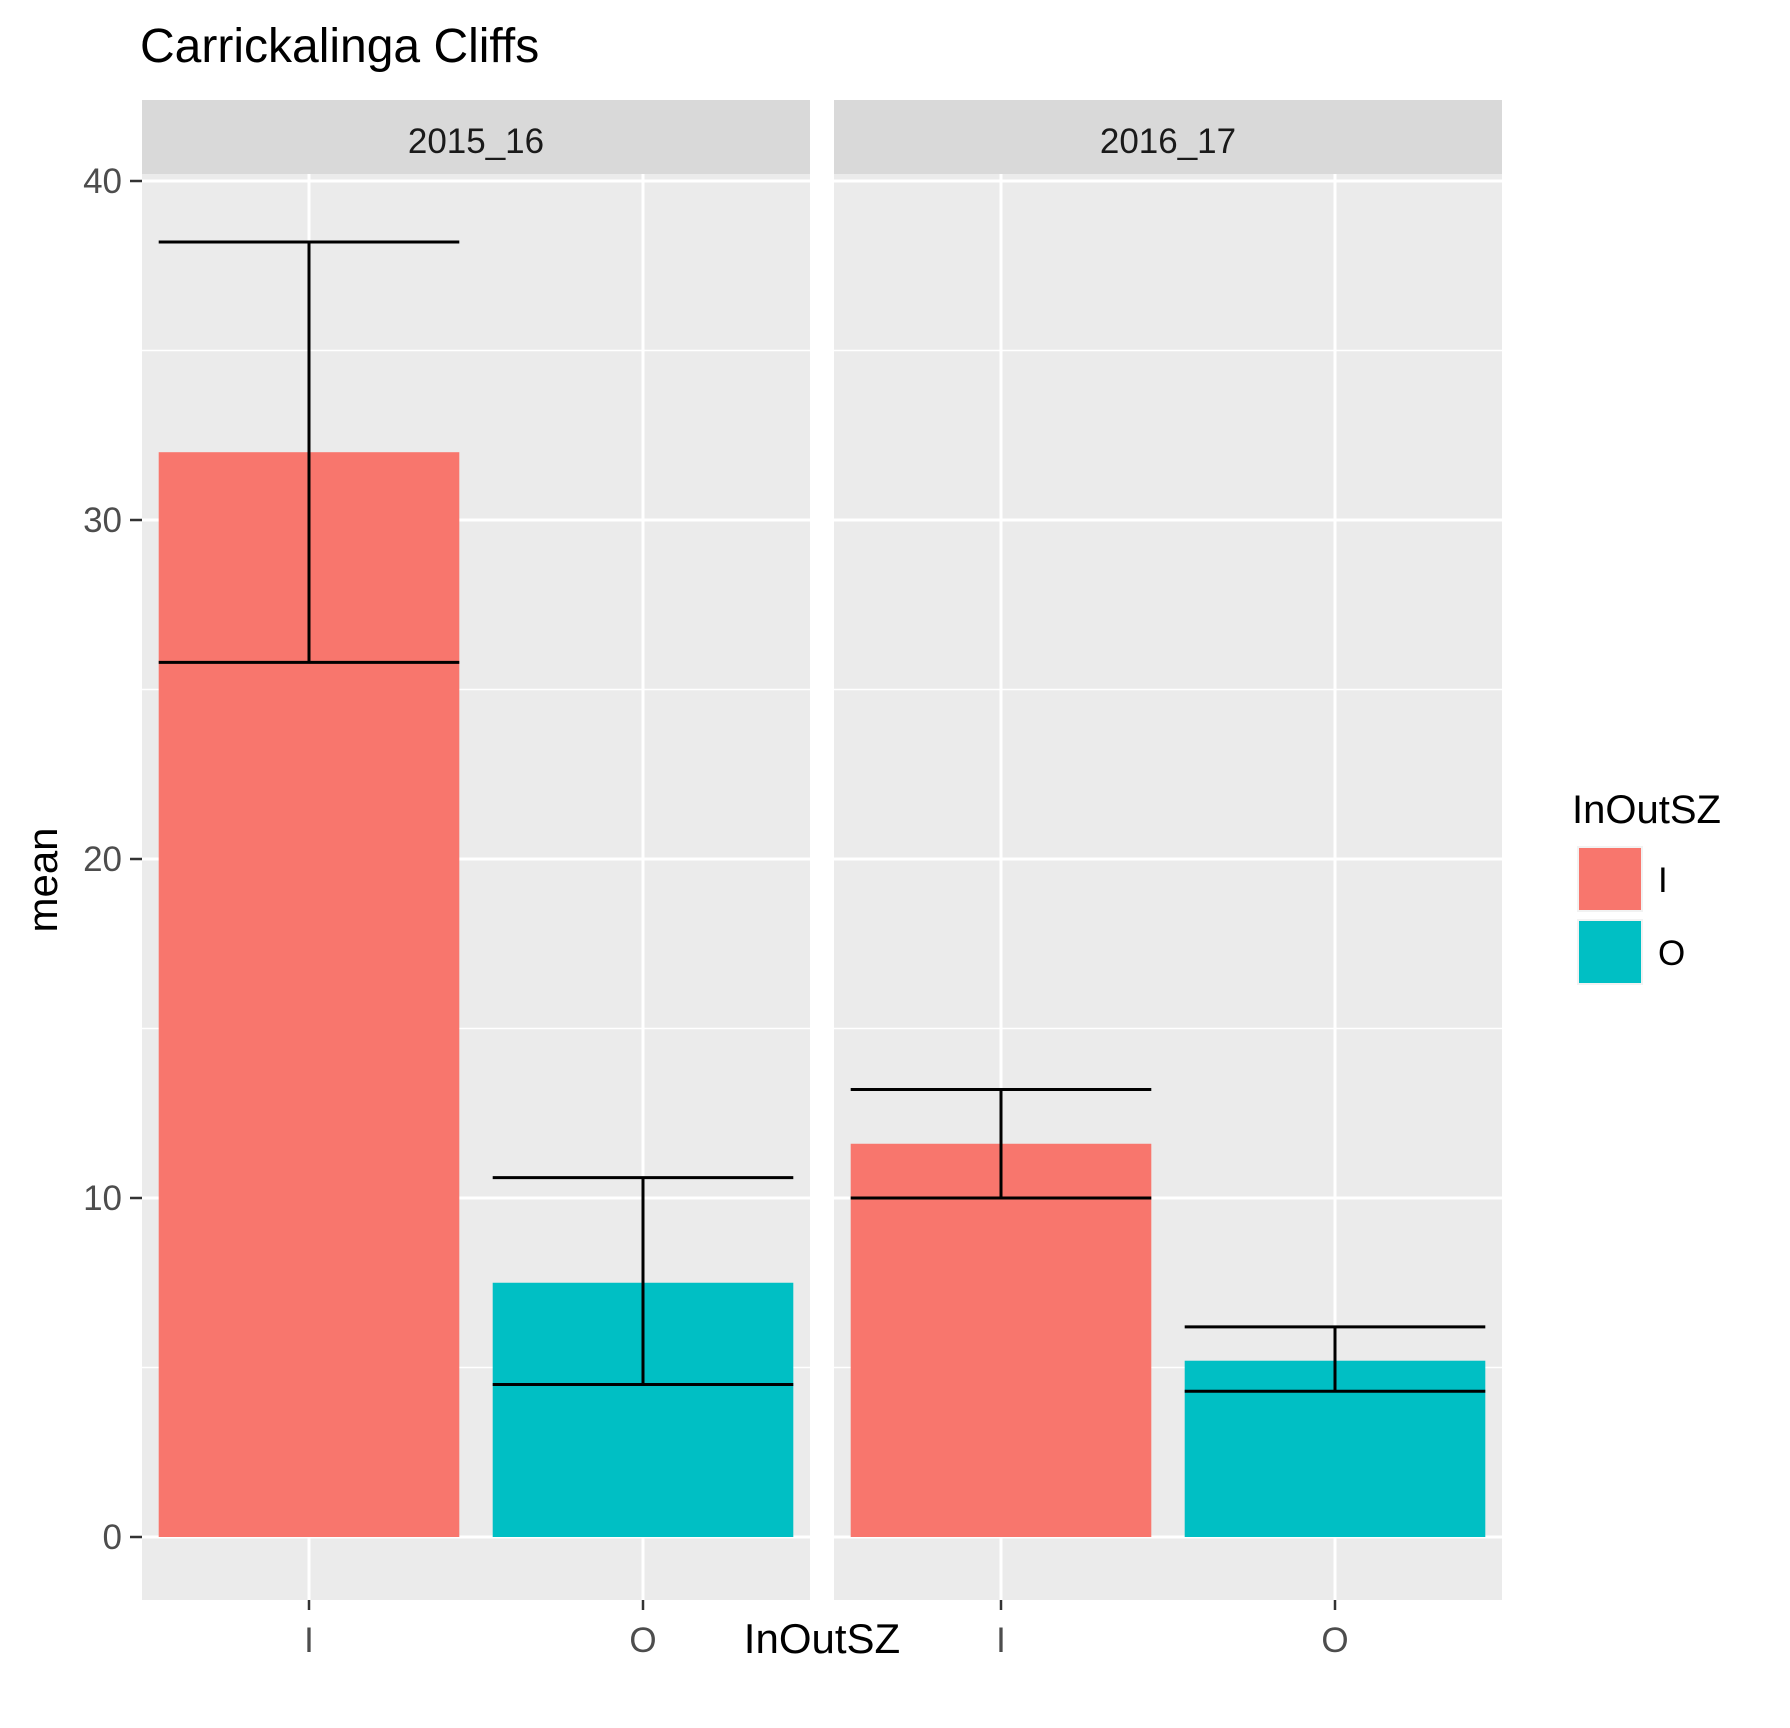  What do you see at coordinates (102, 859) in the screenshot?
I see `y-tick-label: 20` at bounding box center [102, 859].